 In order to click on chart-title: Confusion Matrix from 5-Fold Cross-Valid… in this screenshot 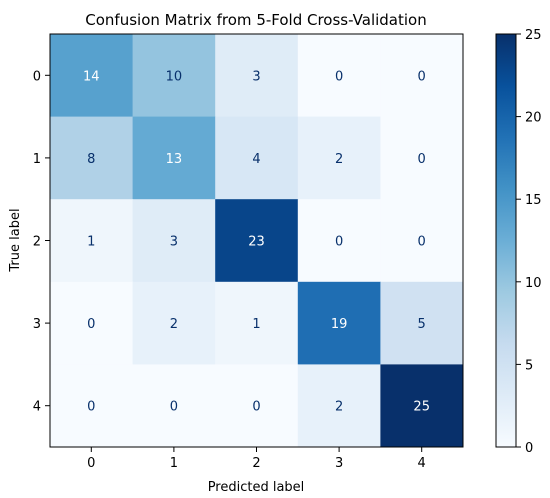, I will do `click(255, 20)`.